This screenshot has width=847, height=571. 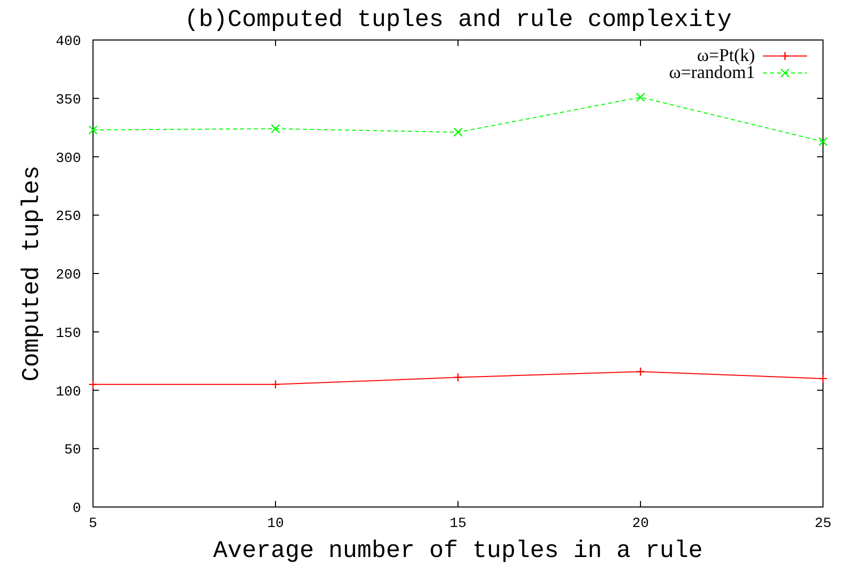 What do you see at coordinates (68, 392) in the screenshot?
I see `y-tick-label: 100` at bounding box center [68, 392].